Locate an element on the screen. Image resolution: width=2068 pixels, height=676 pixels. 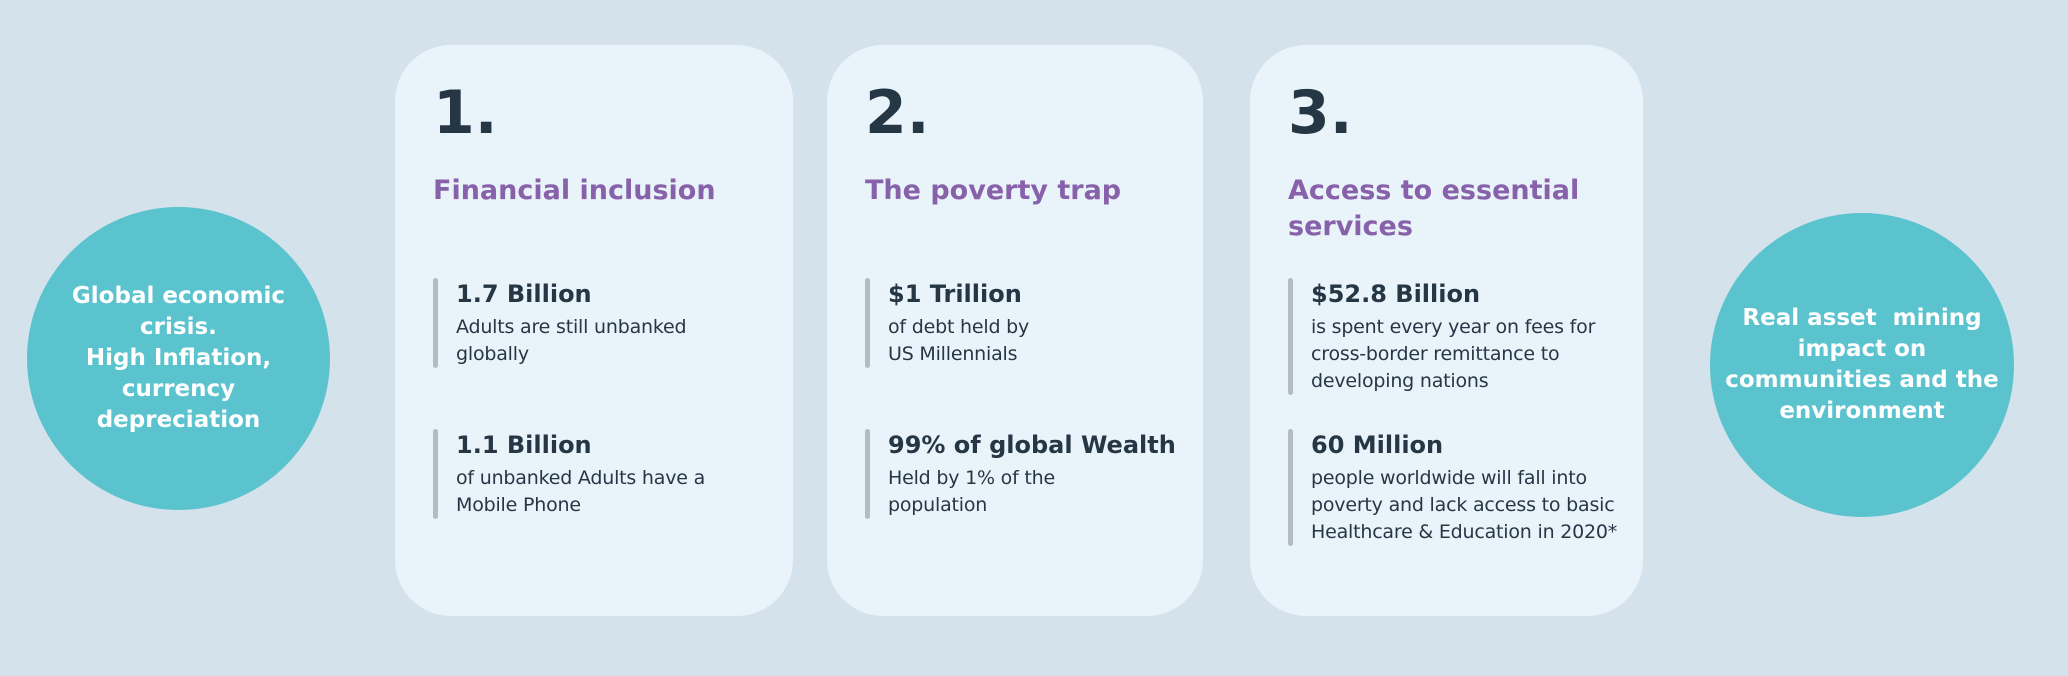
card-title: The poverty trap is located at coordinates (993, 190).